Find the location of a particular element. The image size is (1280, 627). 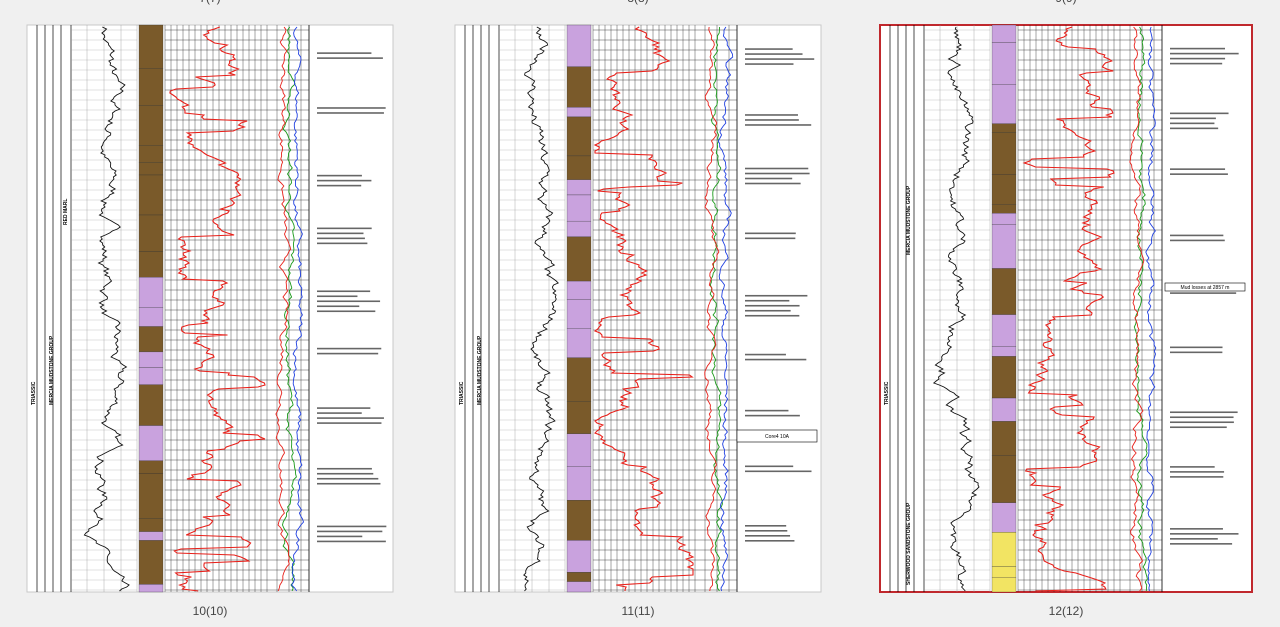

remark: Core4 10A is located at coordinates (777, 437).